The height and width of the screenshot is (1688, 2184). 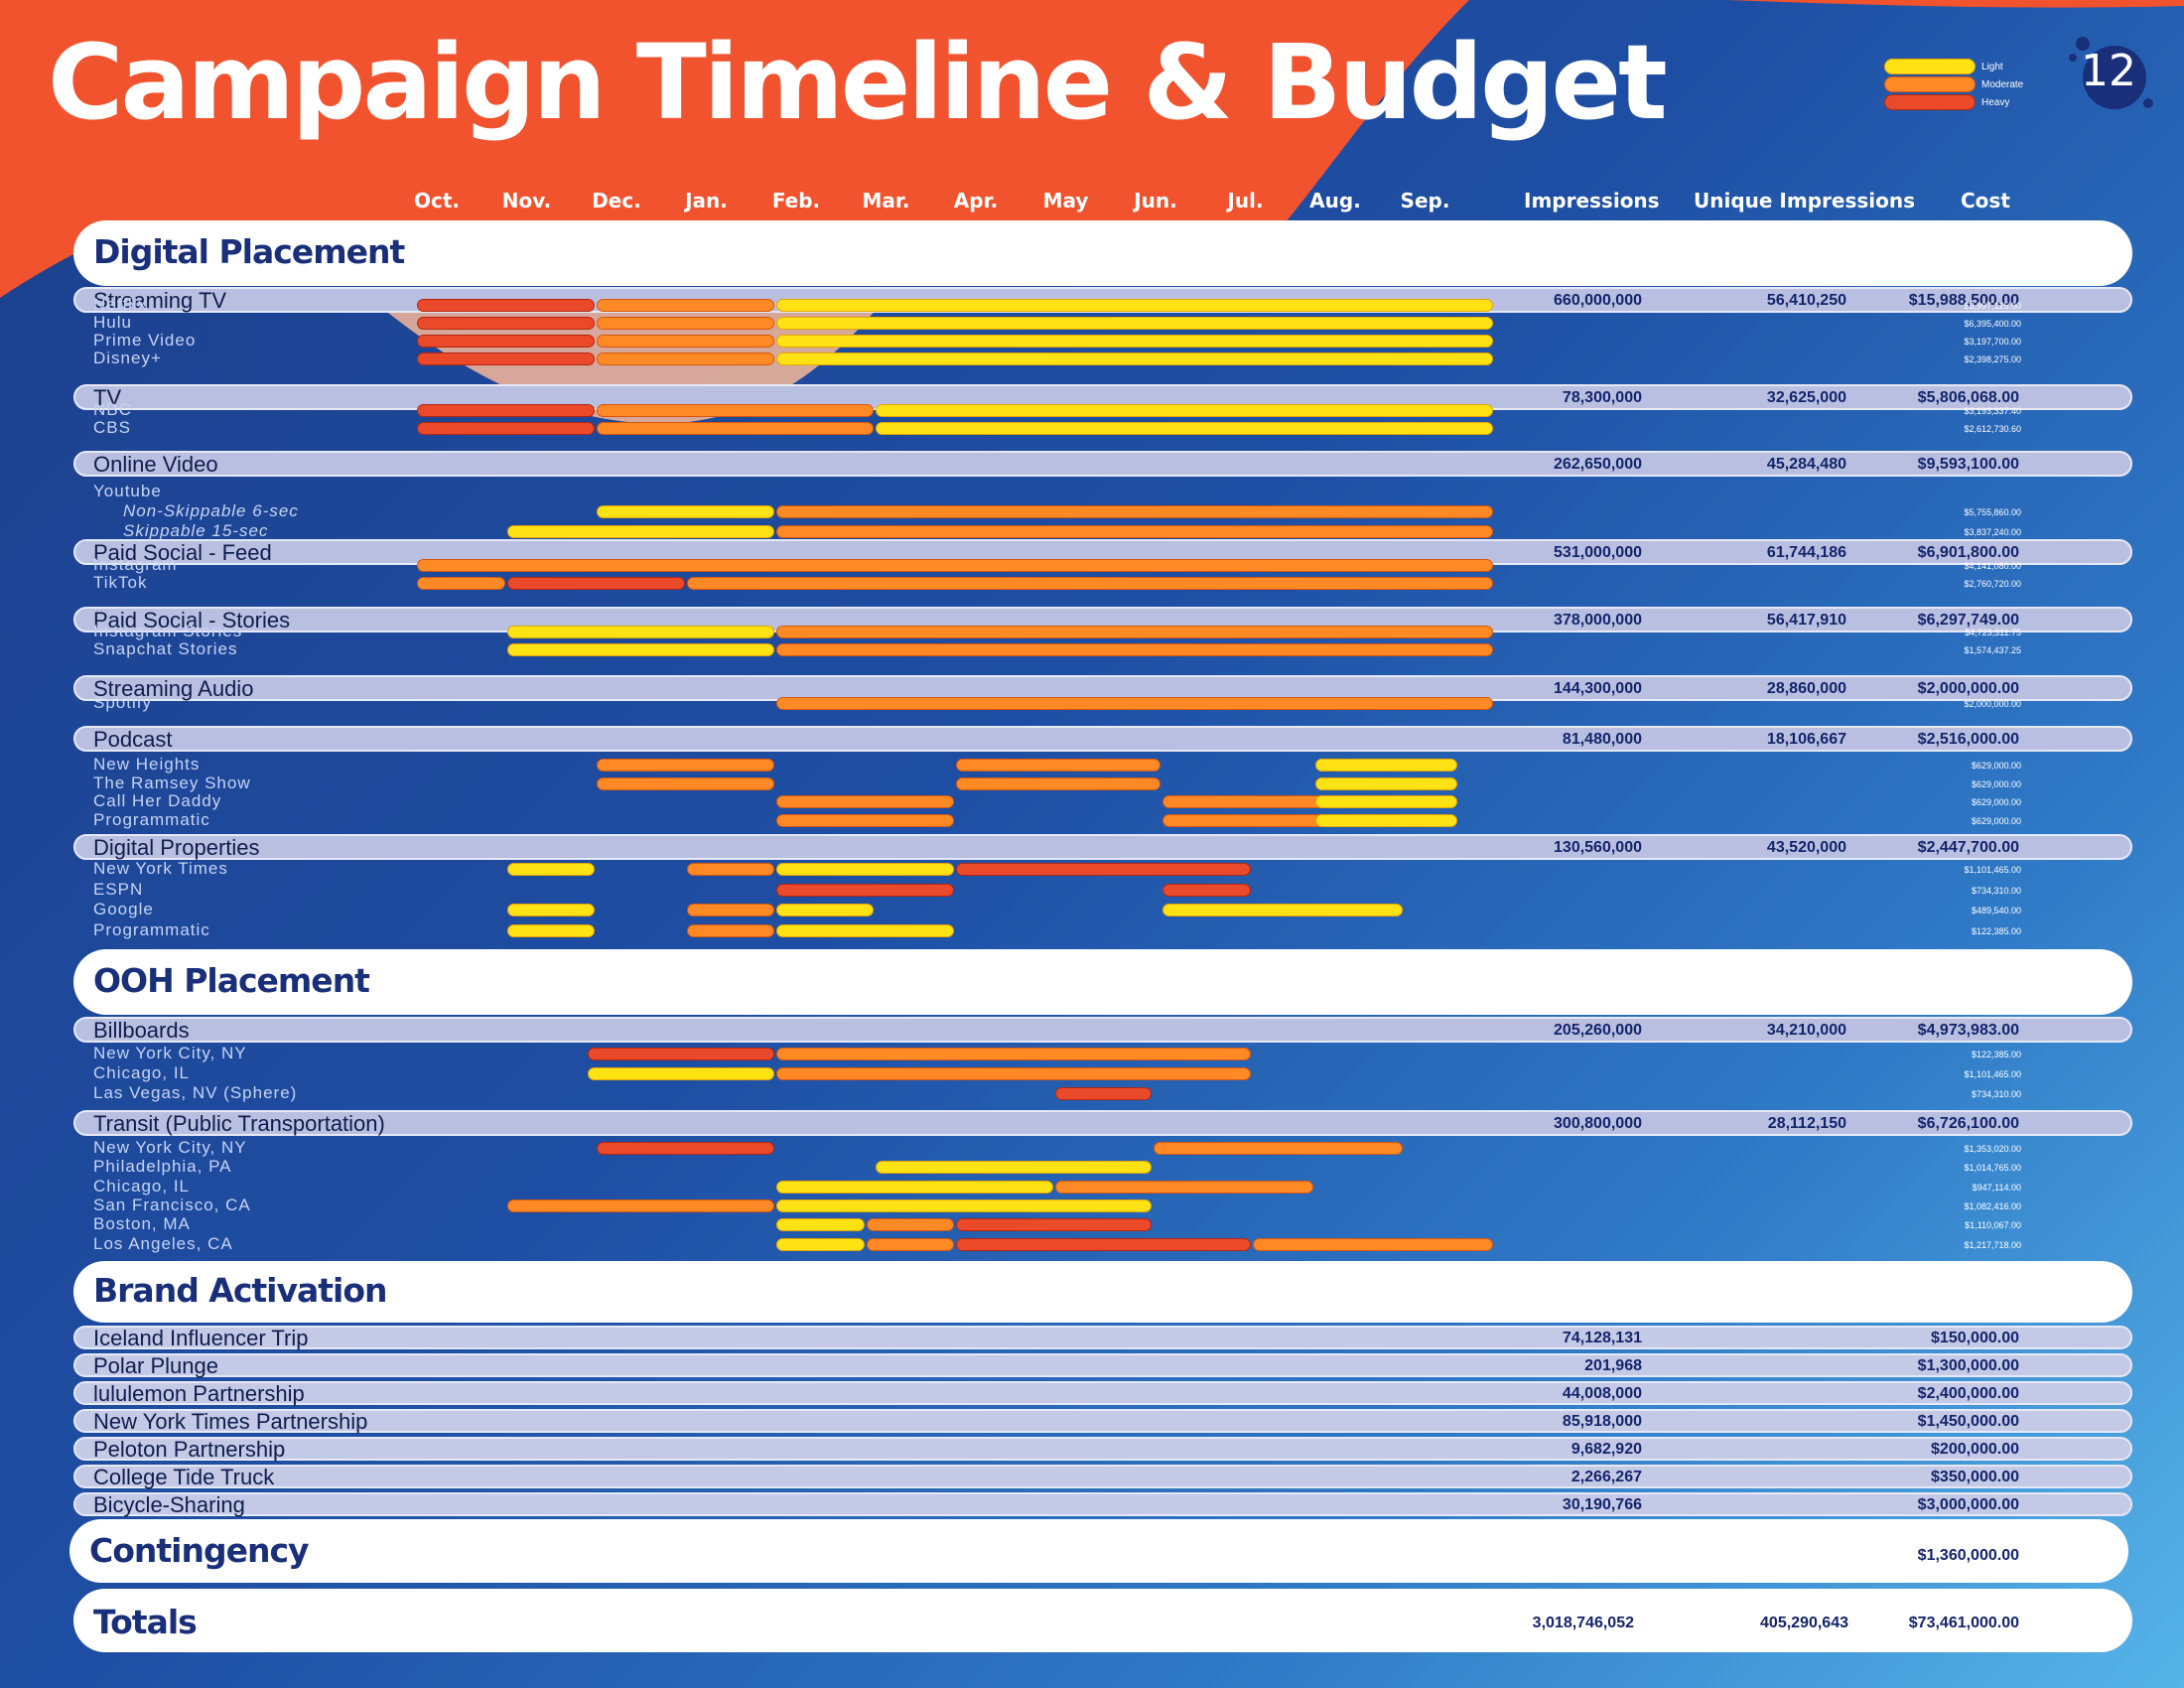 I want to click on row-label-paid-social-feed-tiktok: TikTok, so click(x=120, y=582).